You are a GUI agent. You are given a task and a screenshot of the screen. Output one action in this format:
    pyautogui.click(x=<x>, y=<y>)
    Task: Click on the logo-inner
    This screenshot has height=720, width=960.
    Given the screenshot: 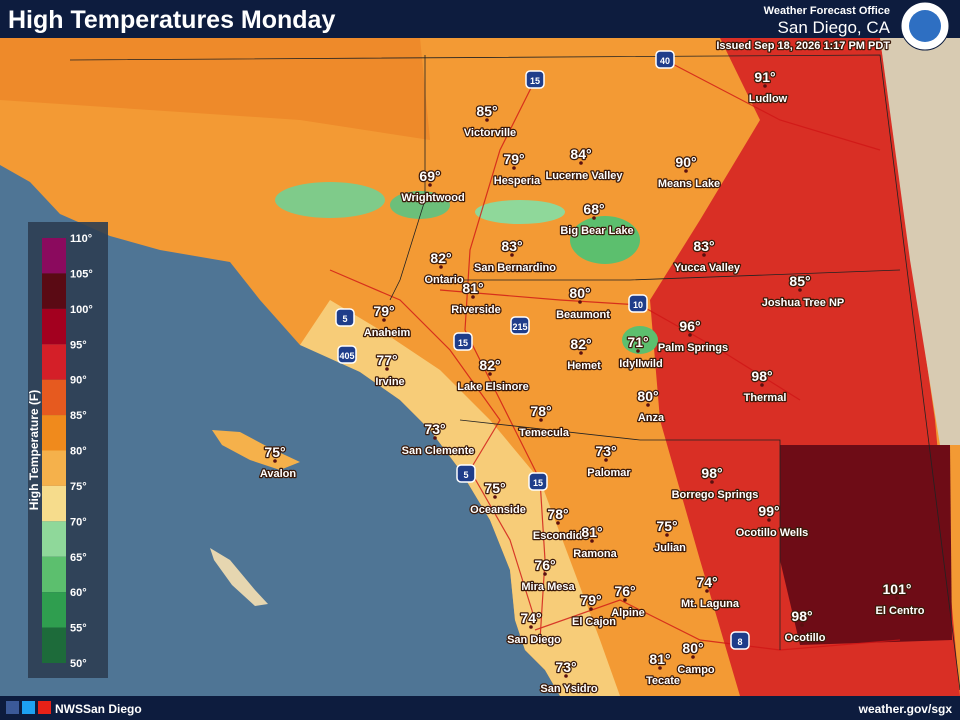 What is the action you would take?
    pyautogui.click(x=925, y=26)
    